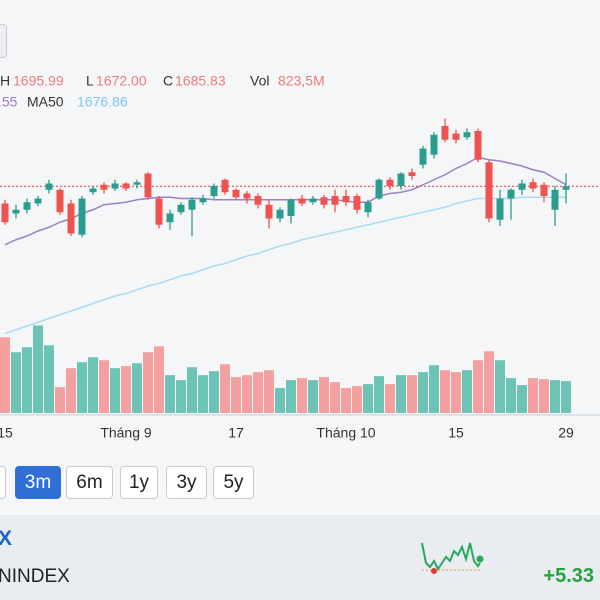 This screenshot has width=600, height=600. What do you see at coordinates (3, 482) in the screenshot?
I see `range-button` at bounding box center [3, 482].